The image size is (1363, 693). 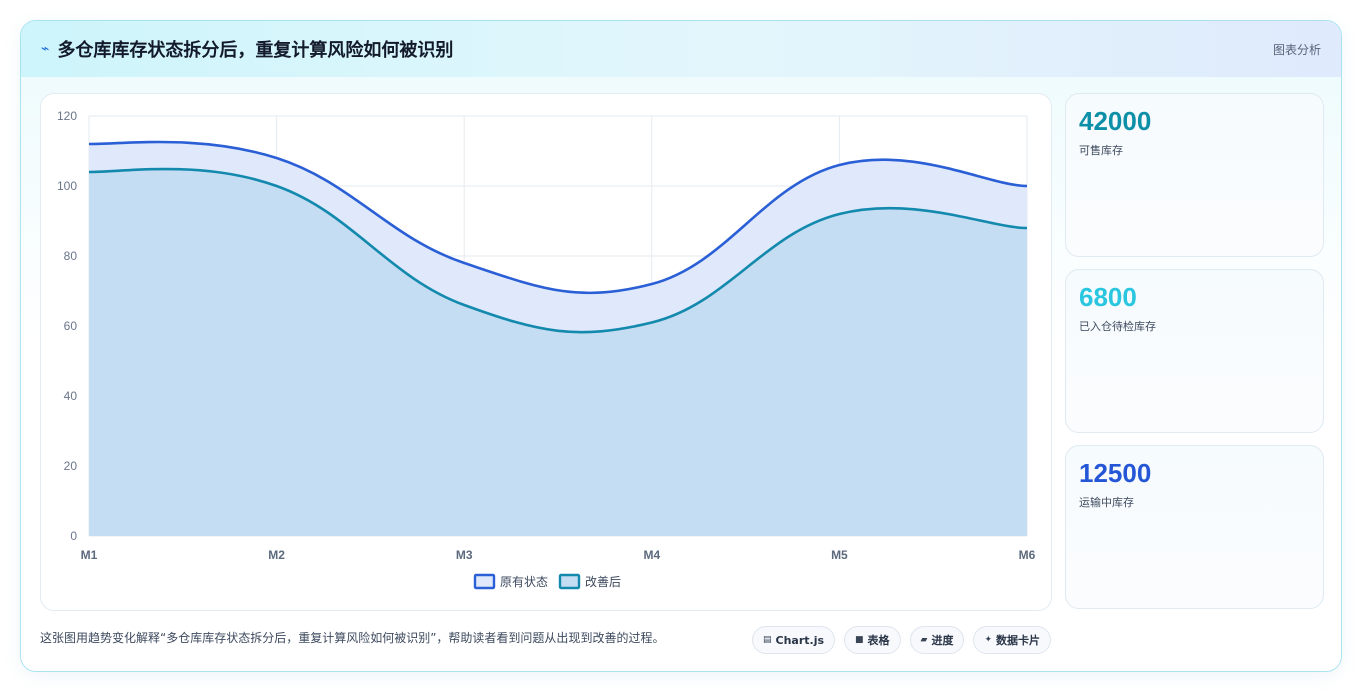 What do you see at coordinates (45, 49) in the screenshot?
I see `bolt-icon: ⌁` at bounding box center [45, 49].